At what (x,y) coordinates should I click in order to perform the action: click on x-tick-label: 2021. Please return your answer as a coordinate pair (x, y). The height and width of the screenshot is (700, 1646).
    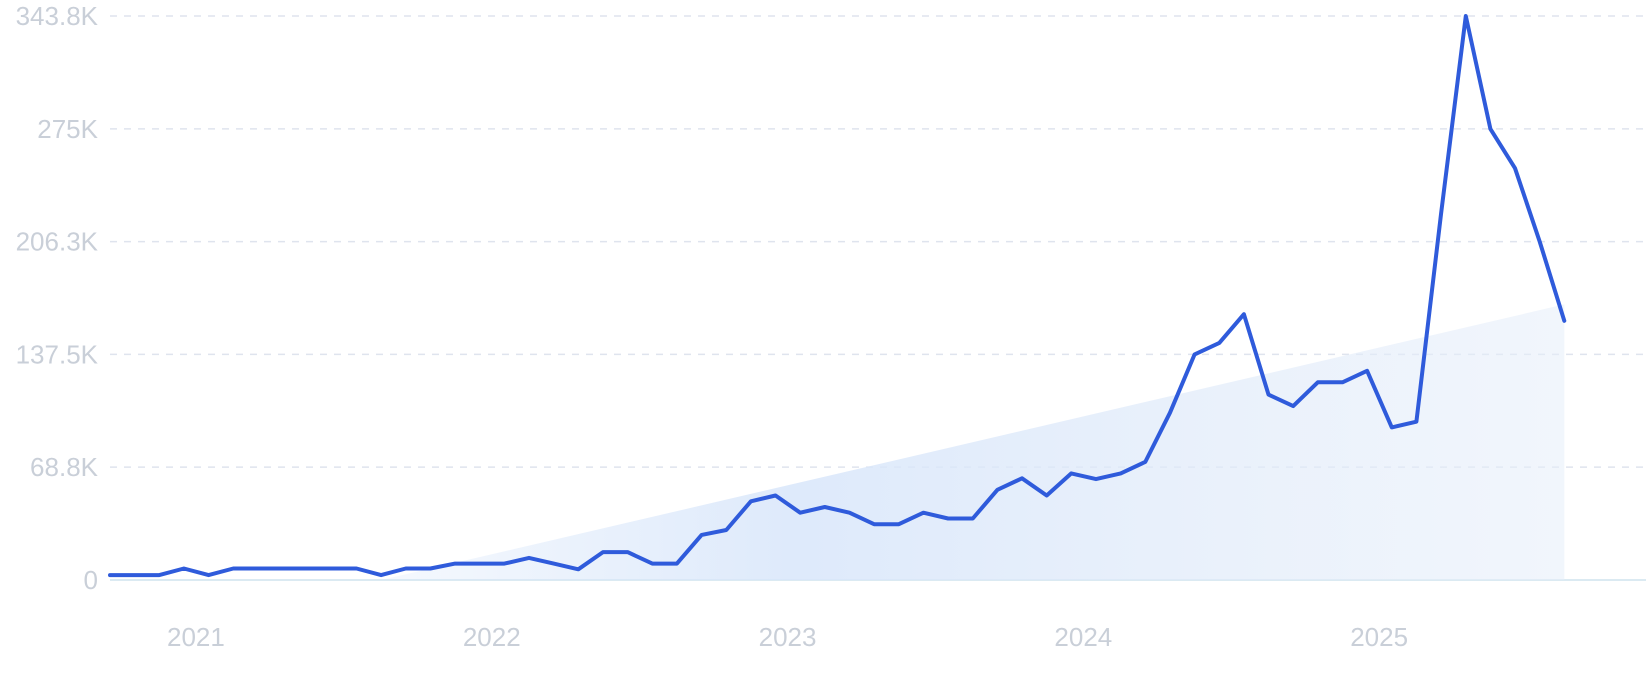
    Looking at the image, I should click on (196, 637).